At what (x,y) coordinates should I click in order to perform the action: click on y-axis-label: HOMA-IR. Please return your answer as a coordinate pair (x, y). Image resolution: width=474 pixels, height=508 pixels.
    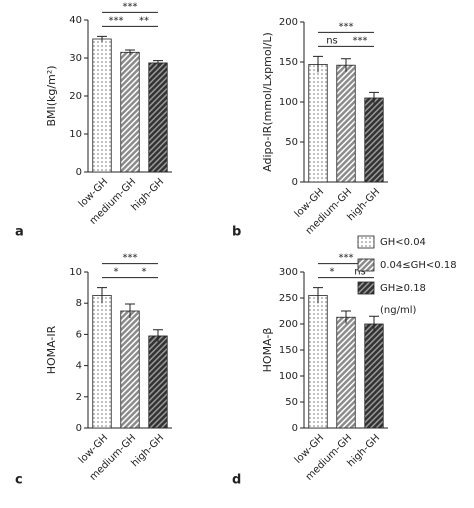
    Looking at the image, I should click on (51, 349).